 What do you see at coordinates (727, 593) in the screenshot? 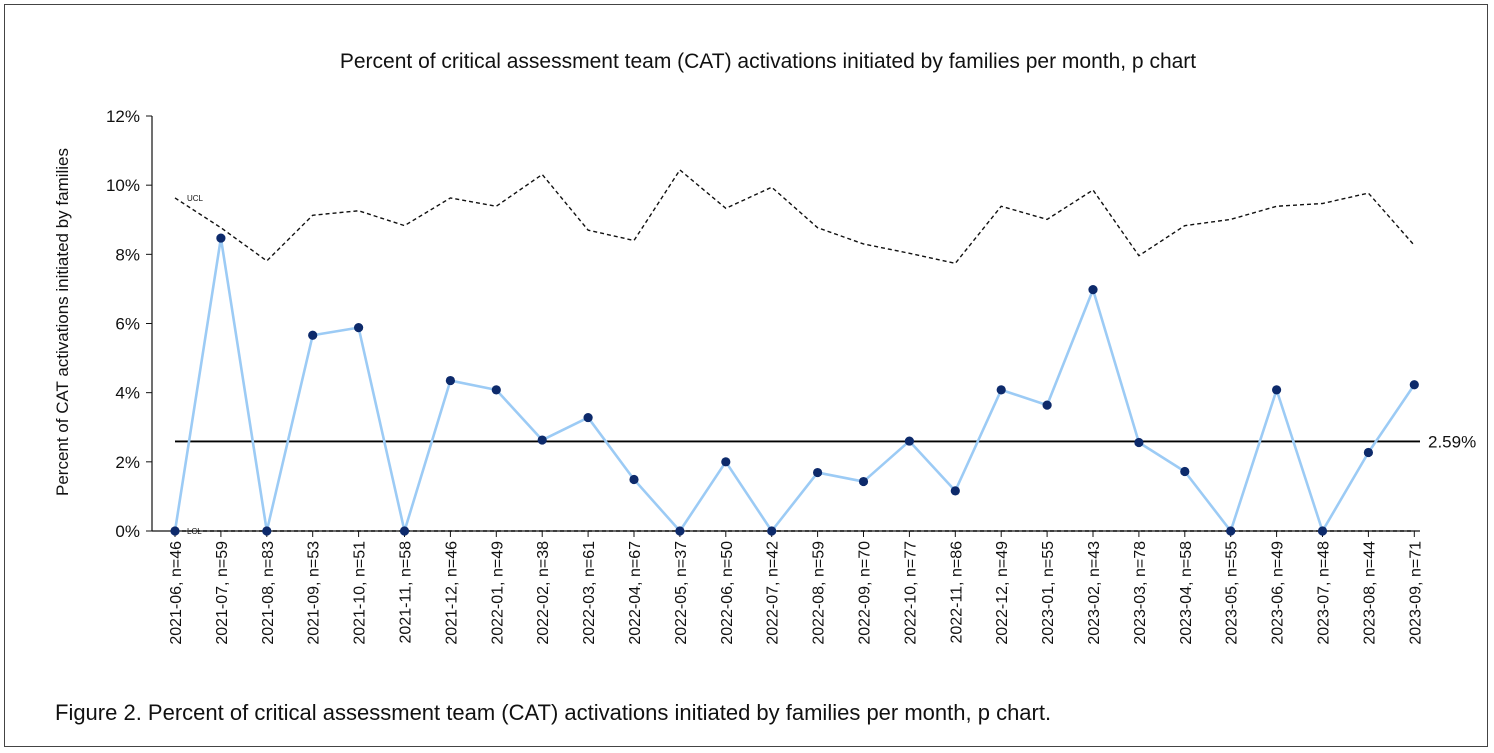
I see `x-tick-label: 2022-06, n=50` at bounding box center [727, 593].